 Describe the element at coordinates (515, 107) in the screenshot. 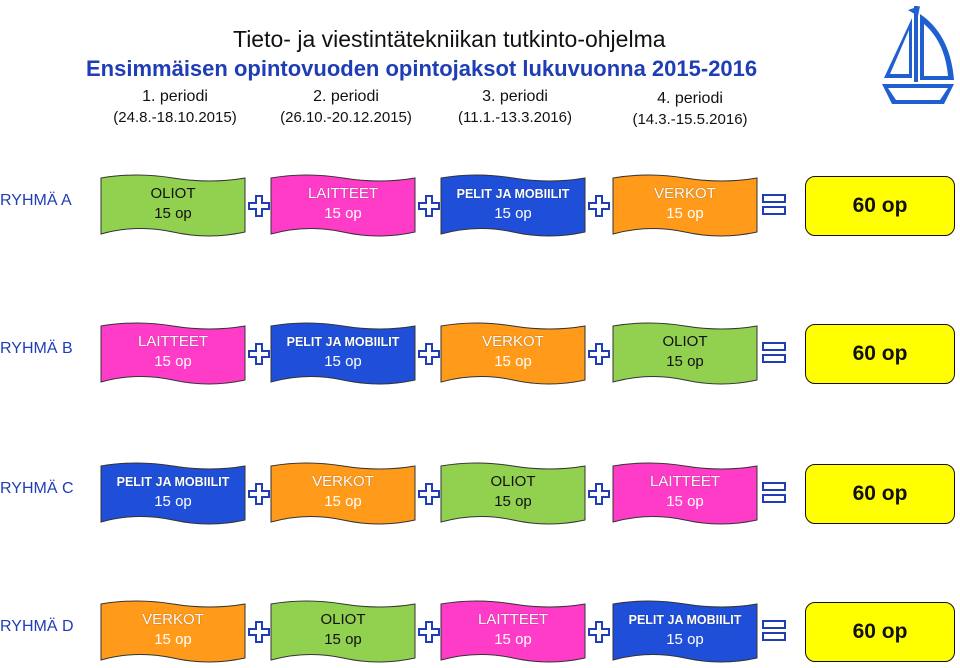

I see `period-3: 3. periodi (11.1.-13.3.2016)` at that location.